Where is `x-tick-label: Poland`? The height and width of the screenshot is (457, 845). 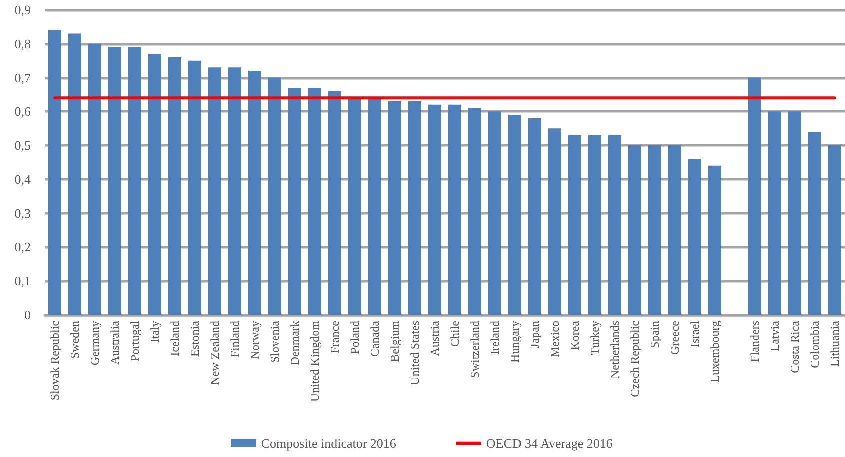
x-tick-label: Poland is located at coordinates (355, 337).